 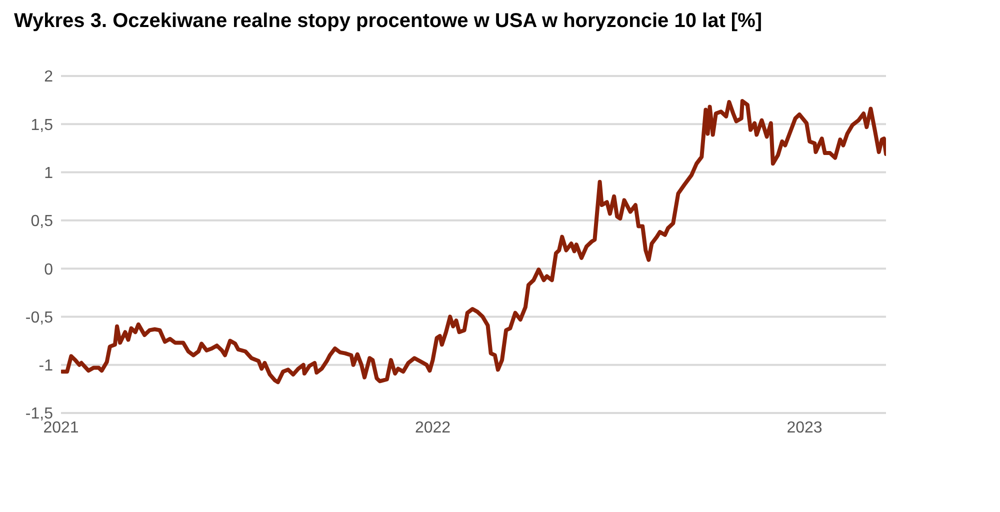 I want to click on y-tick-label: -0,5, so click(x=39, y=317).